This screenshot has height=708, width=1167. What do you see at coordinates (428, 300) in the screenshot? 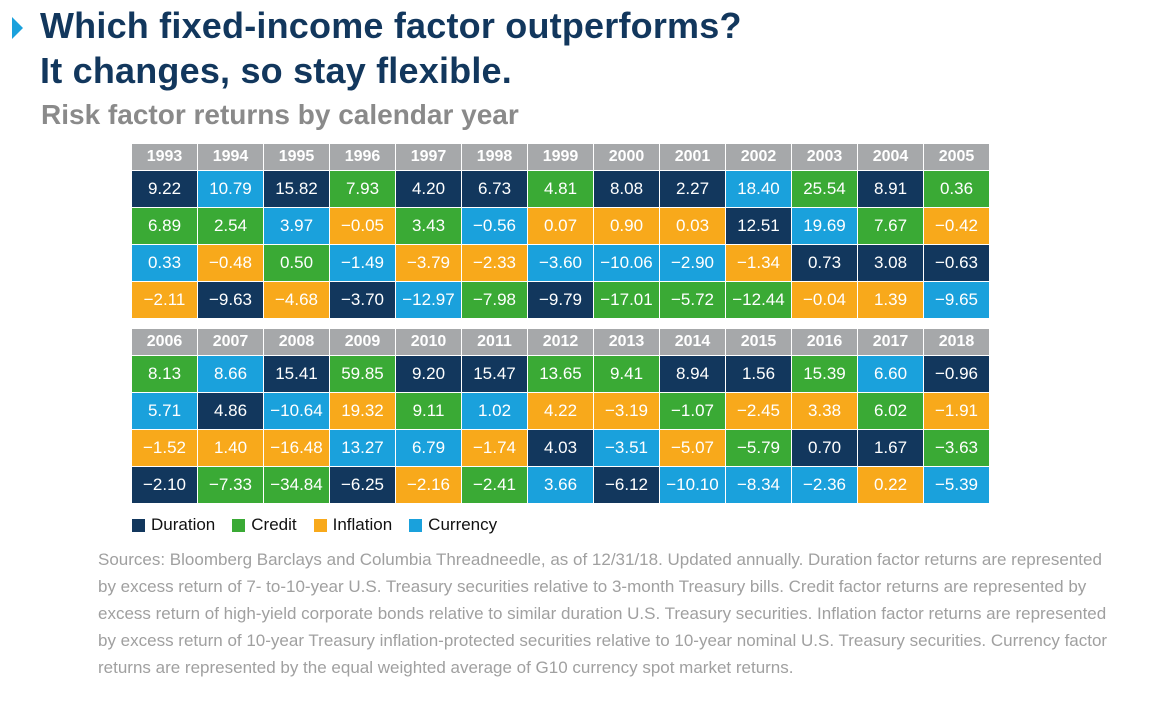
I see `return-cell-currency: −12.97` at bounding box center [428, 300].